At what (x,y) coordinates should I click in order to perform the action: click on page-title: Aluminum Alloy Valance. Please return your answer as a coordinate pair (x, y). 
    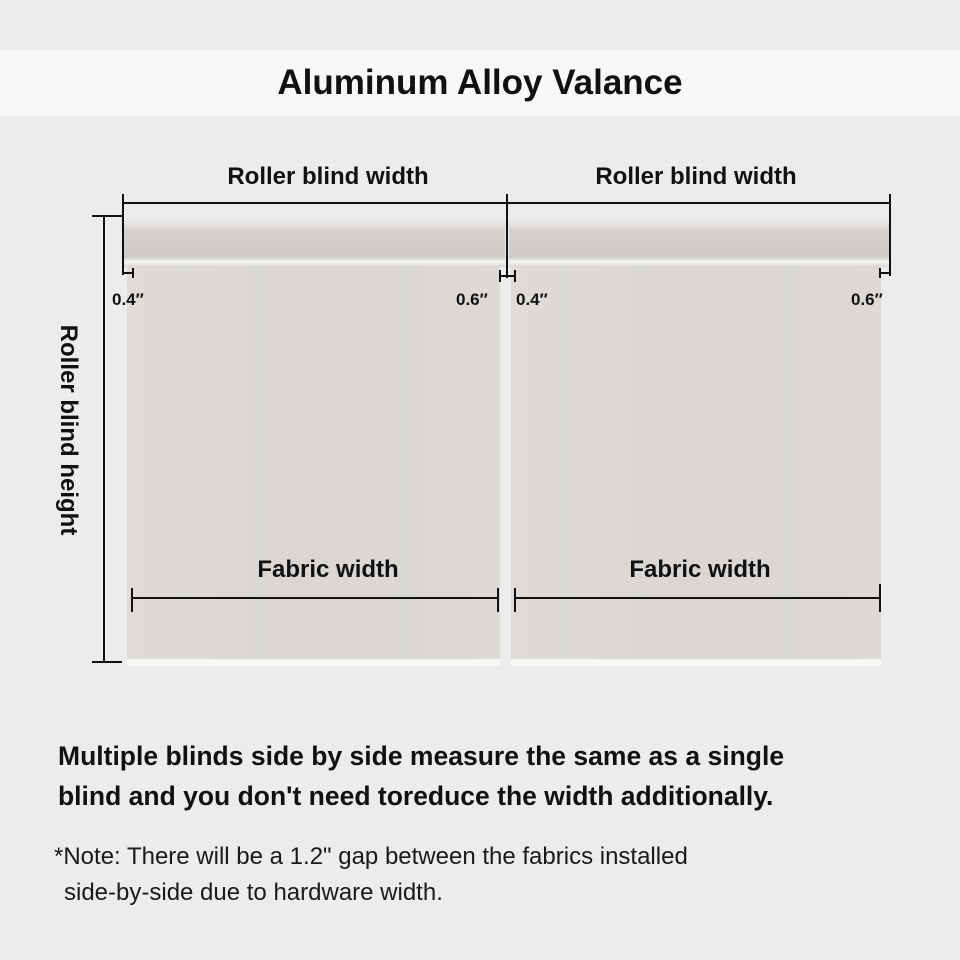
    Looking at the image, I should click on (480, 82).